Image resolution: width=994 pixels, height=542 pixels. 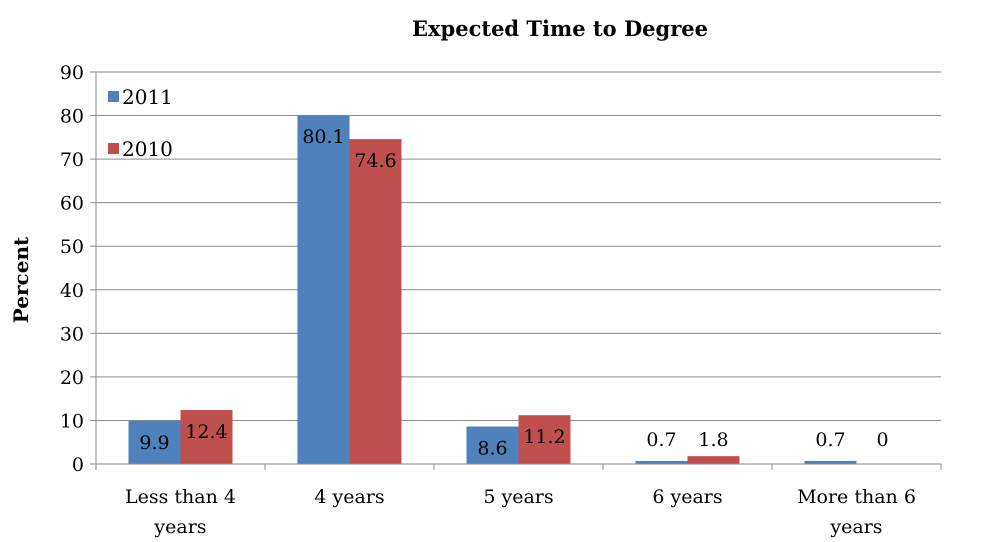 What do you see at coordinates (180, 512) in the screenshot?
I see `x-category-label: Less than 4 years` at bounding box center [180, 512].